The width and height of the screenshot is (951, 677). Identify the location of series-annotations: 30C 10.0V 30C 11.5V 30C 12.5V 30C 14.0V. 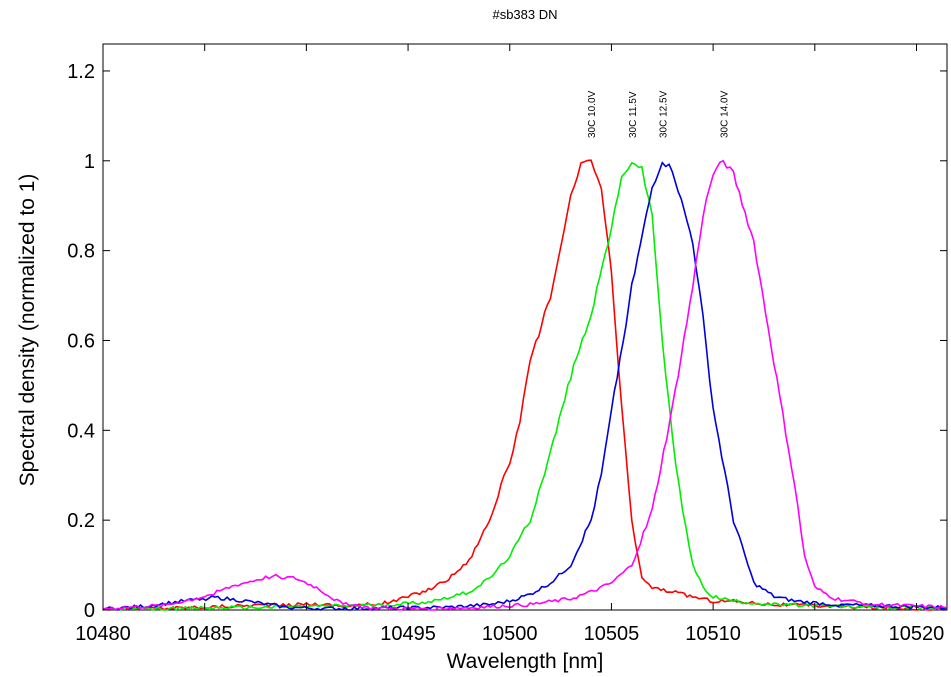
(658, 114).